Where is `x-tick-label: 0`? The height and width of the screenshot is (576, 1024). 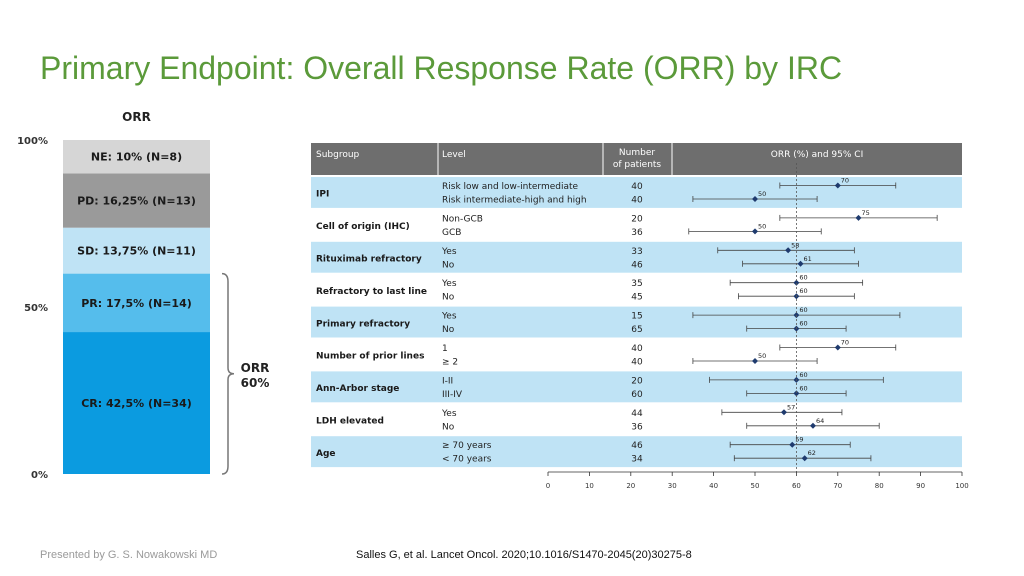
x-tick-label: 0 is located at coordinates (548, 486).